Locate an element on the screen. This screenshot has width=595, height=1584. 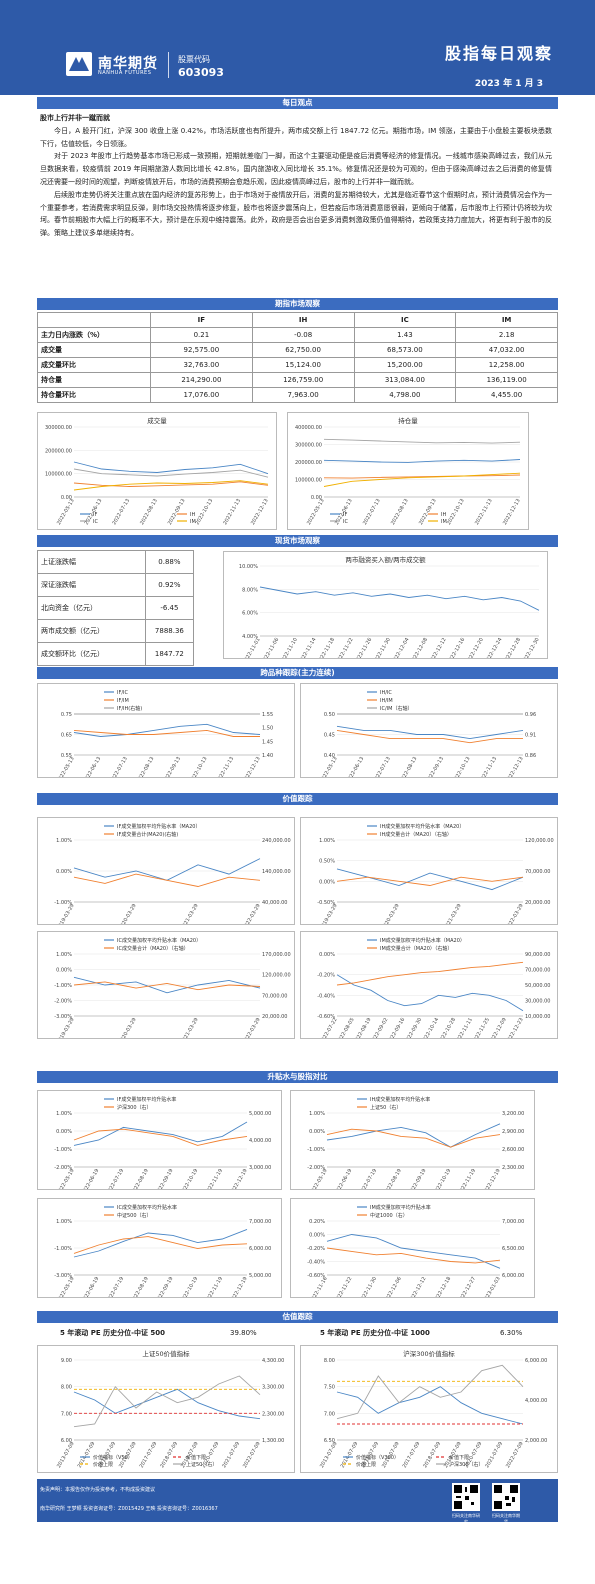
qr-caption-2: 扫码关注南华期货 is located at coordinates (506, 1518).